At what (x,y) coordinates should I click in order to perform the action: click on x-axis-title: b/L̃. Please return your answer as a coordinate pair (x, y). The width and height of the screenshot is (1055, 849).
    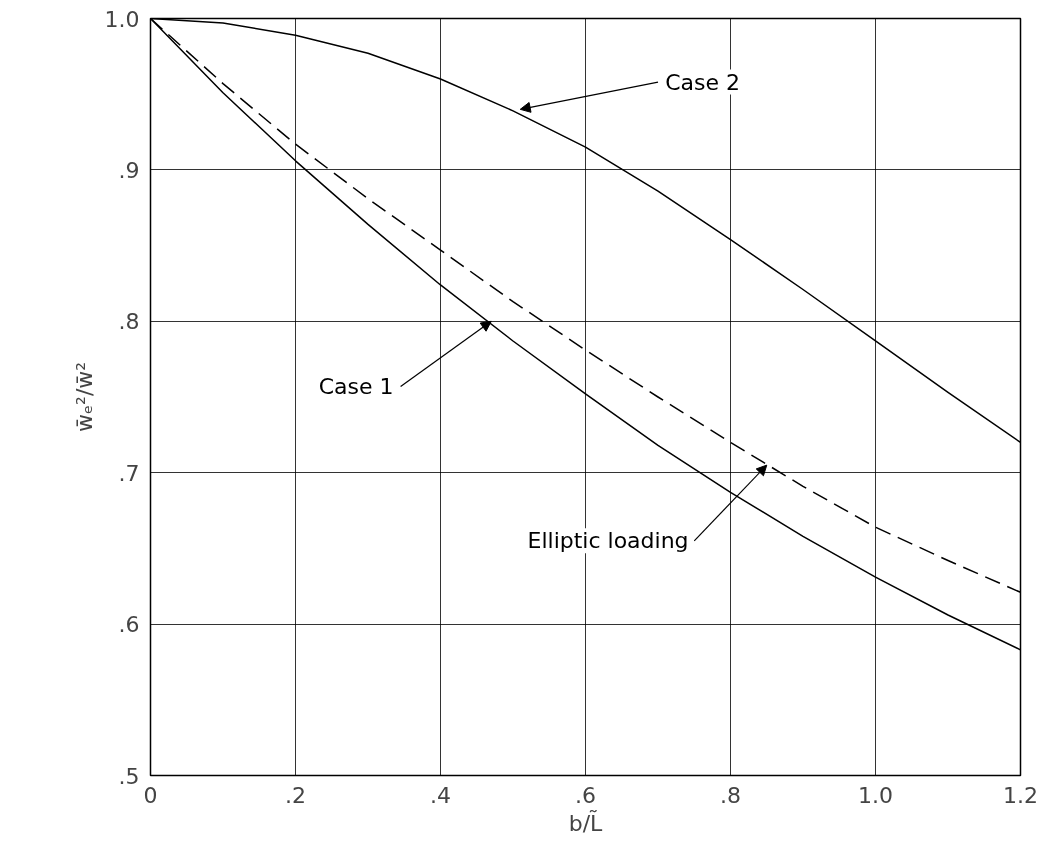
    Looking at the image, I should click on (586, 823).